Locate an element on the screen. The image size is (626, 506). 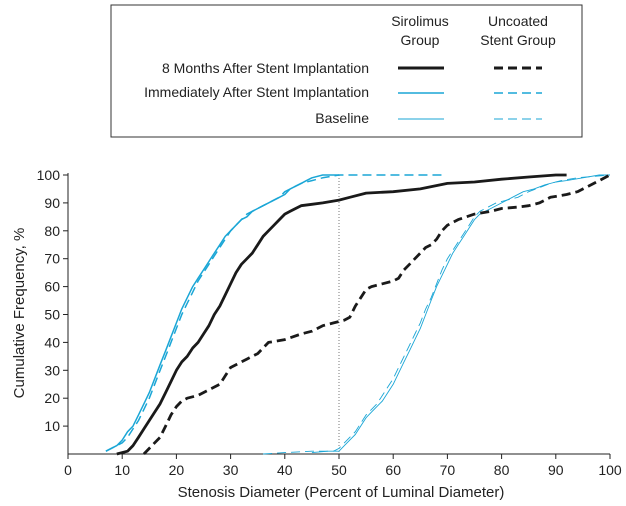
legend-col-header-2-line2: Stent Group is located at coordinates (518, 40).